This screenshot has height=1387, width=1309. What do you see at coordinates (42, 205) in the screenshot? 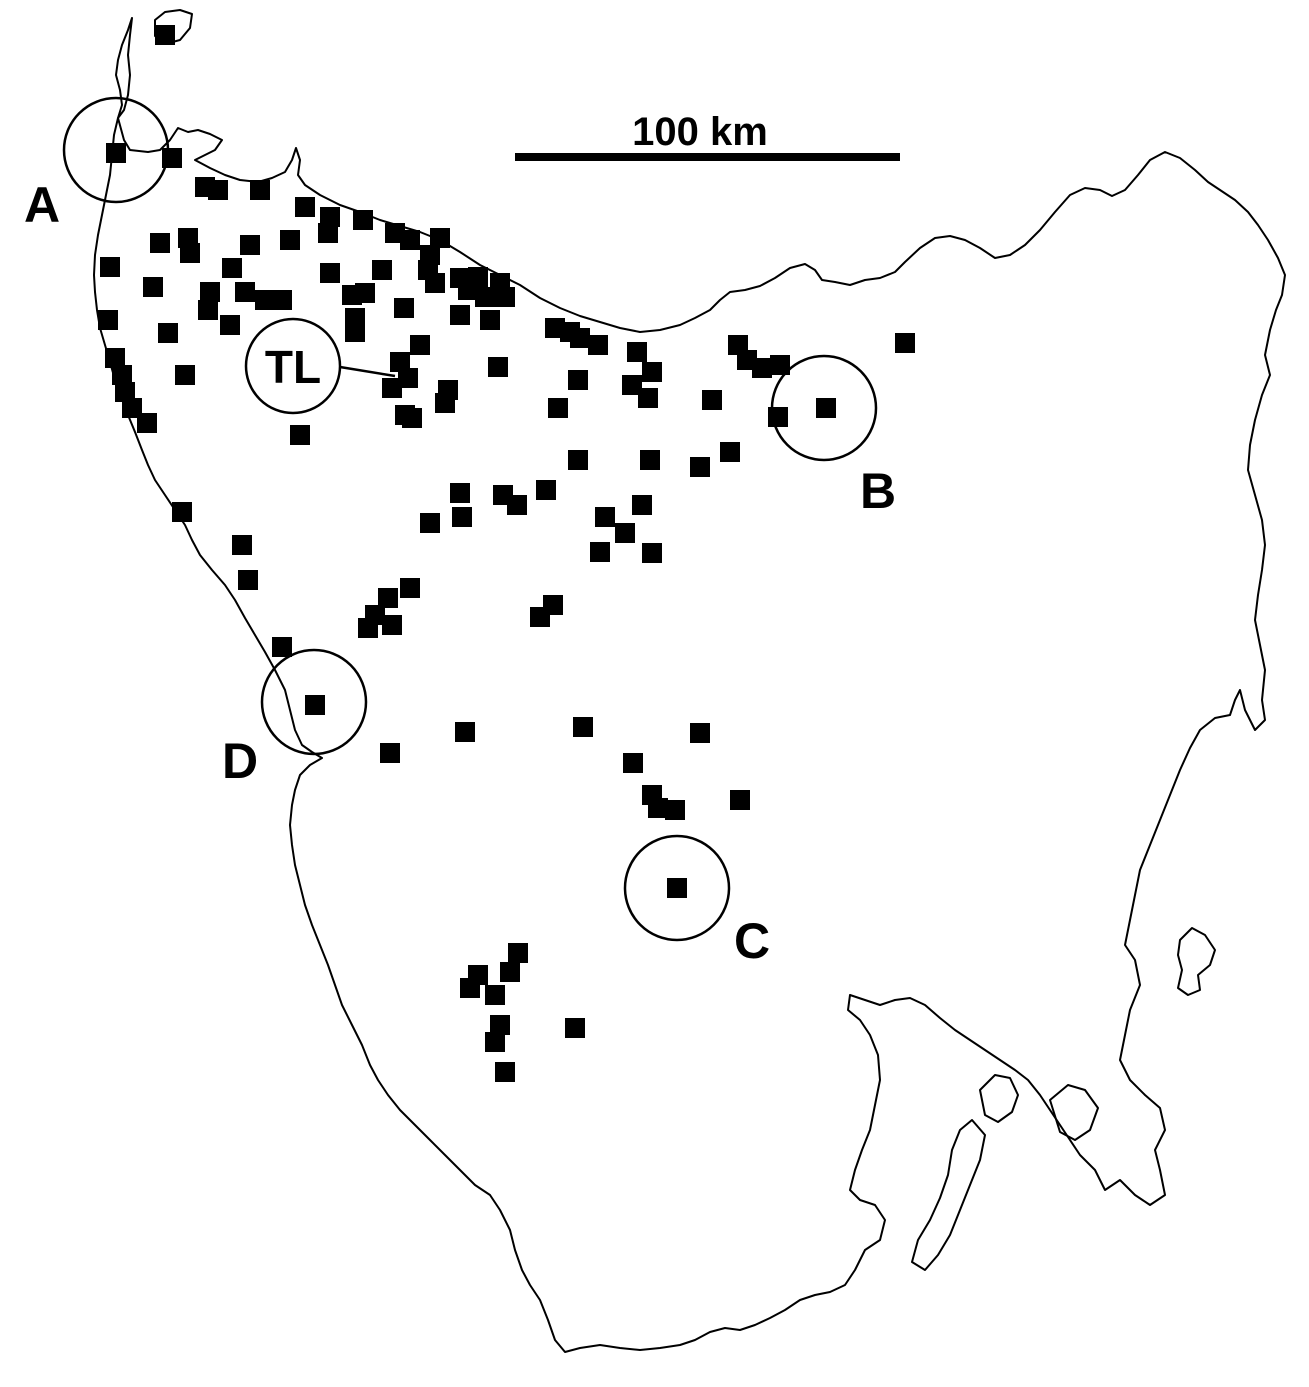
I see `site-label-a: A` at bounding box center [42, 205].